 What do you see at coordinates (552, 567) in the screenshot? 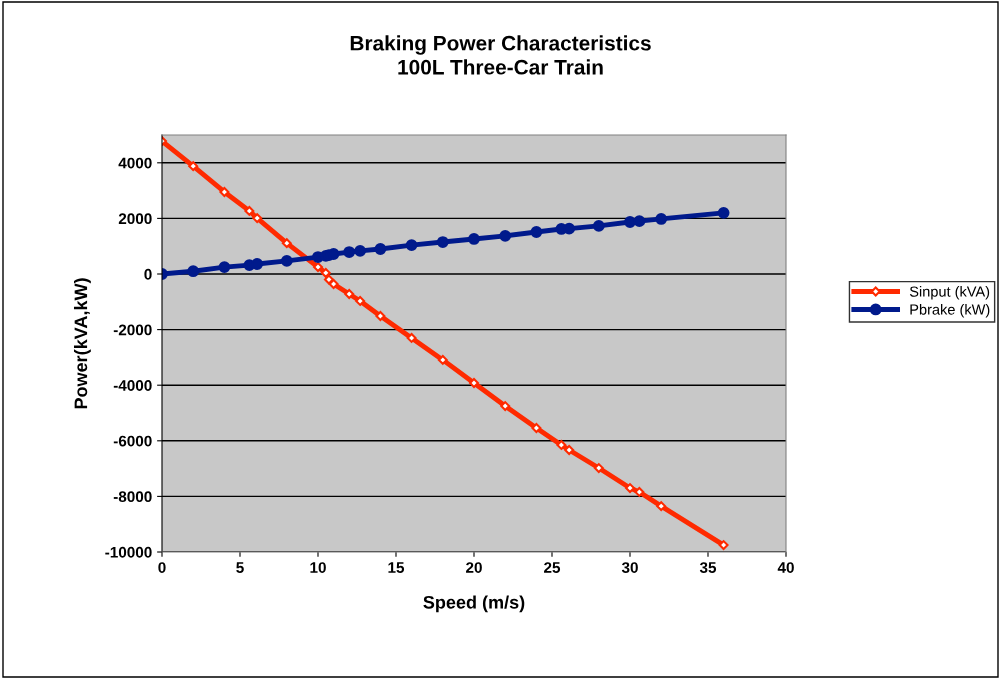
I see `x-tick-label: 25` at bounding box center [552, 567].